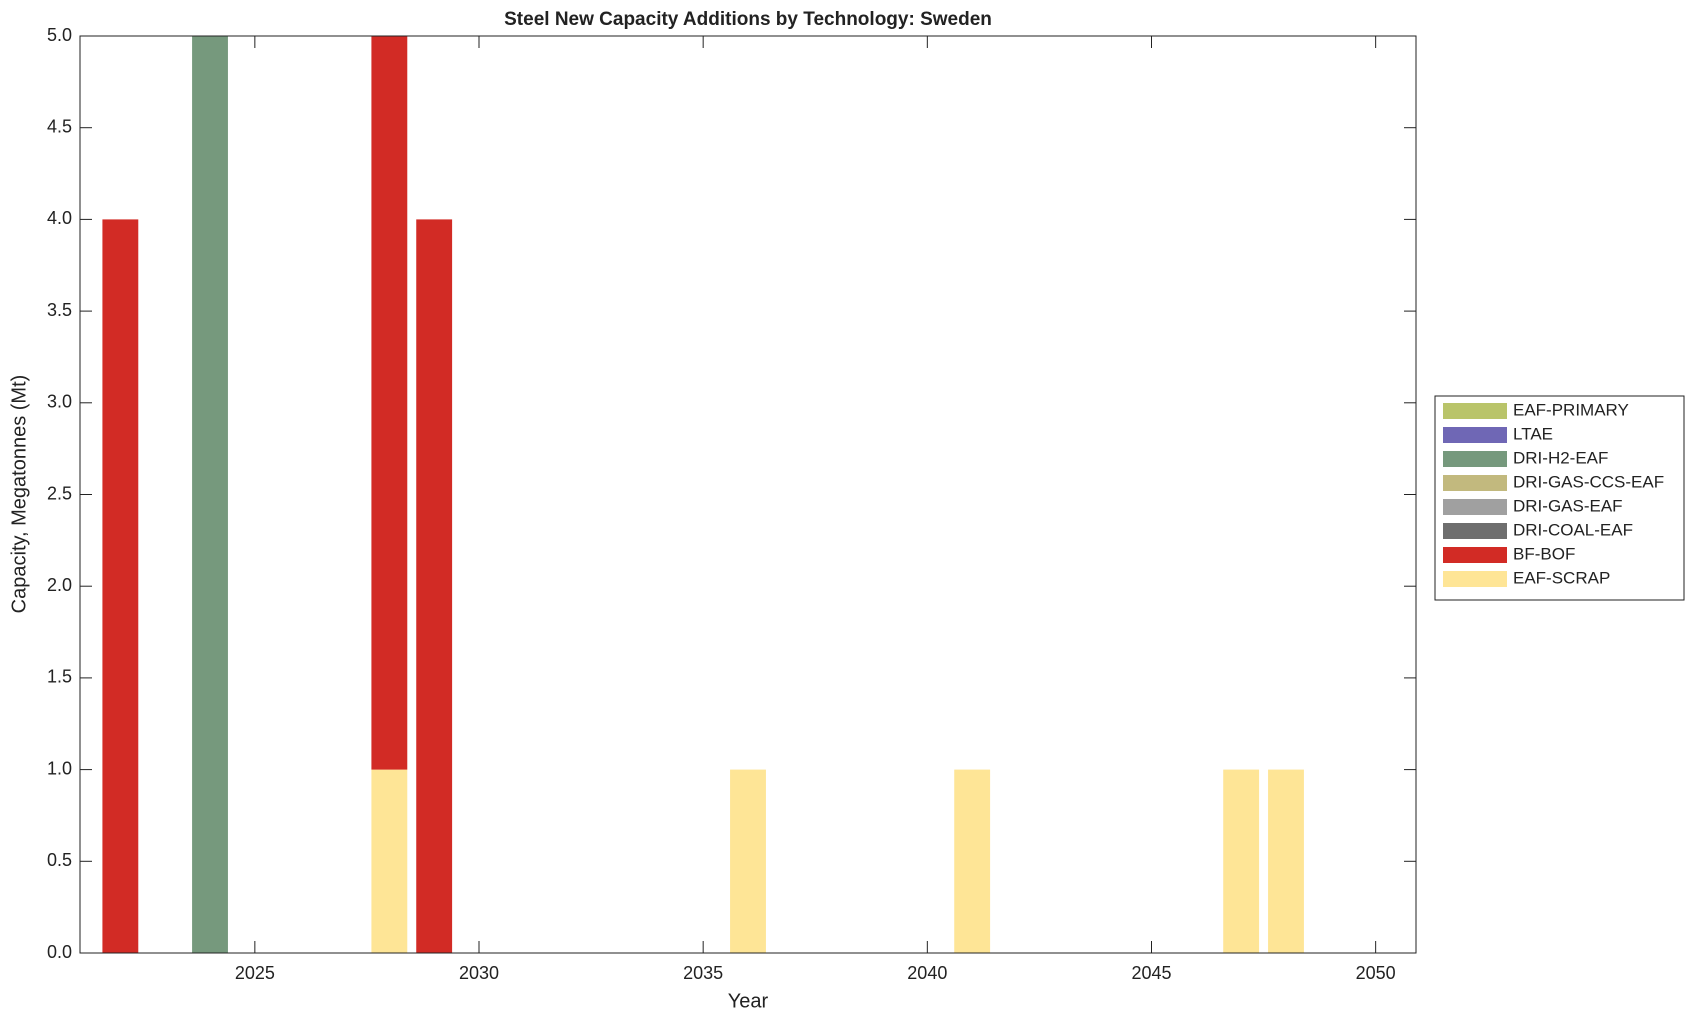 Image resolution: width=1696 pixels, height=1021 pixels. What do you see at coordinates (59, 585) in the screenshot?
I see `y-tick-label: 2.0` at bounding box center [59, 585].